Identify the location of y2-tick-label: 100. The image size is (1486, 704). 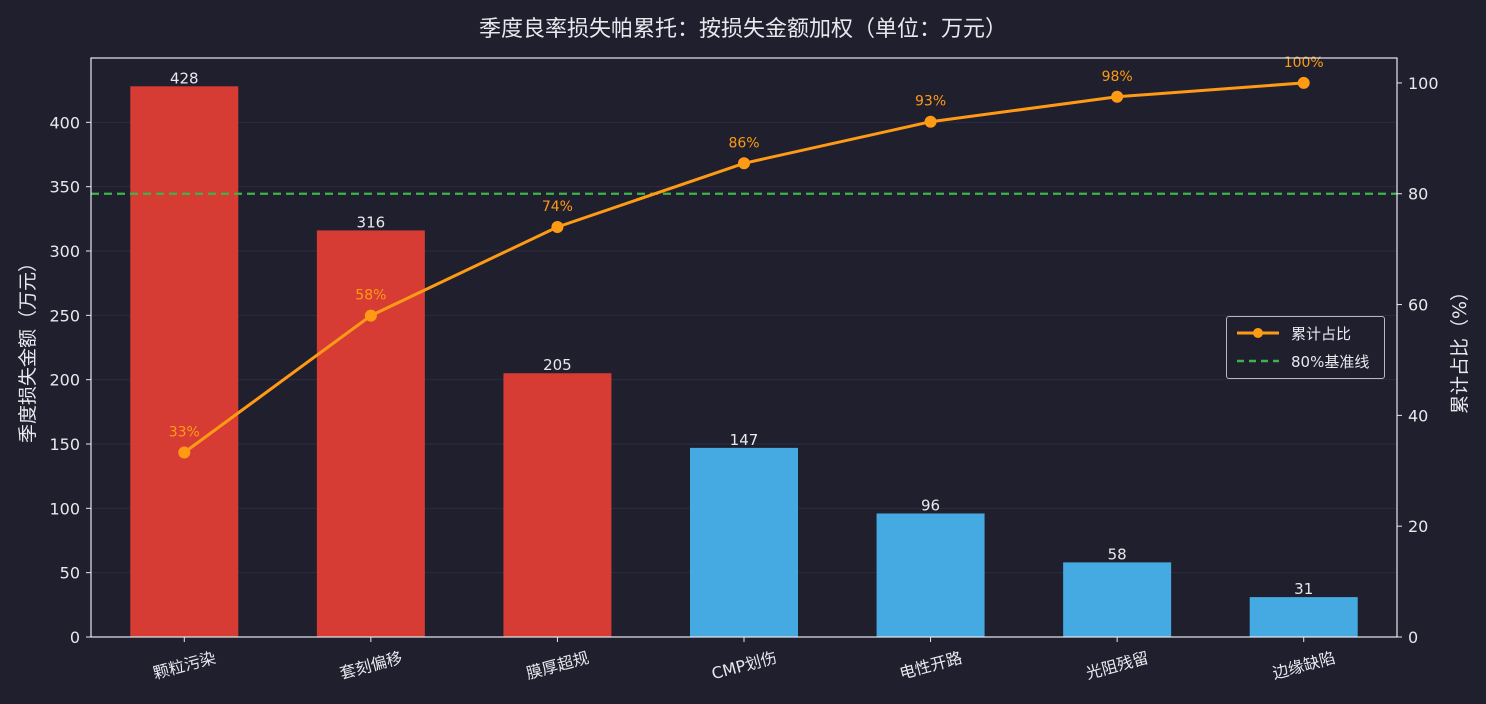
(1423, 83).